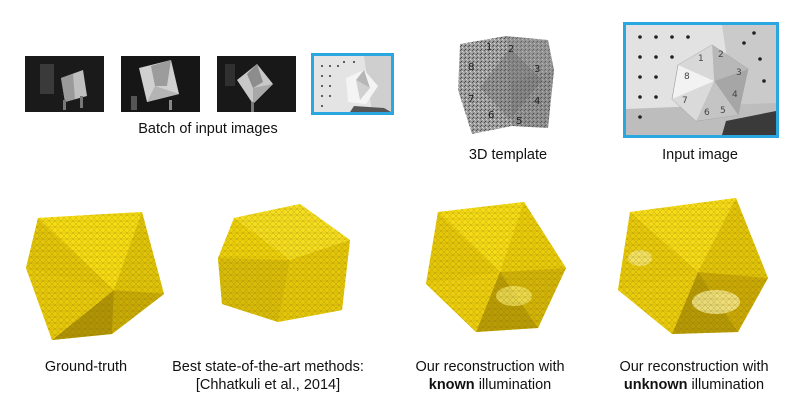 Image resolution: width=794 pixels, height=416 pixels. What do you see at coordinates (701, 59) in the screenshot?
I see `input-number-1: 1` at bounding box center [701, 59].